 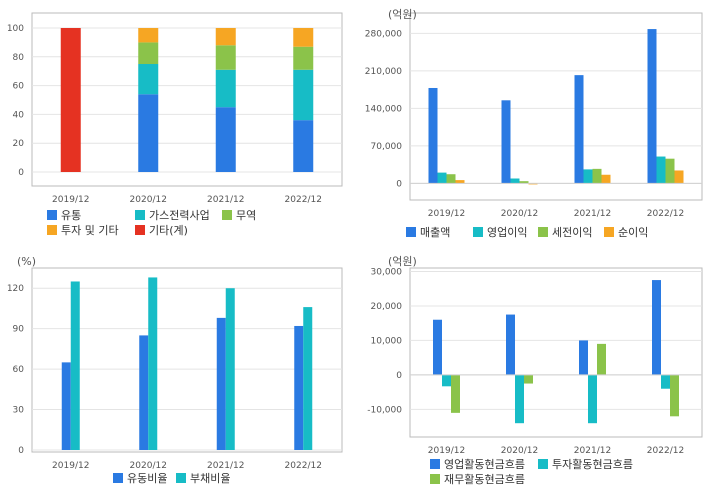 I want to click on y-tick-label: 20,000, so click(x=387, y=307).